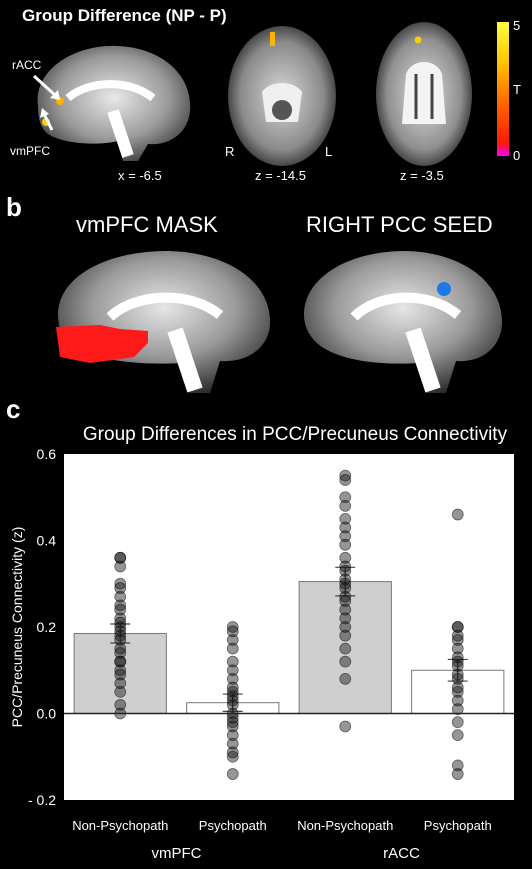 Image resolution: width=532 pixels, height=869 pixels. I want to click on colorbar-label: T, so click(517, 89).